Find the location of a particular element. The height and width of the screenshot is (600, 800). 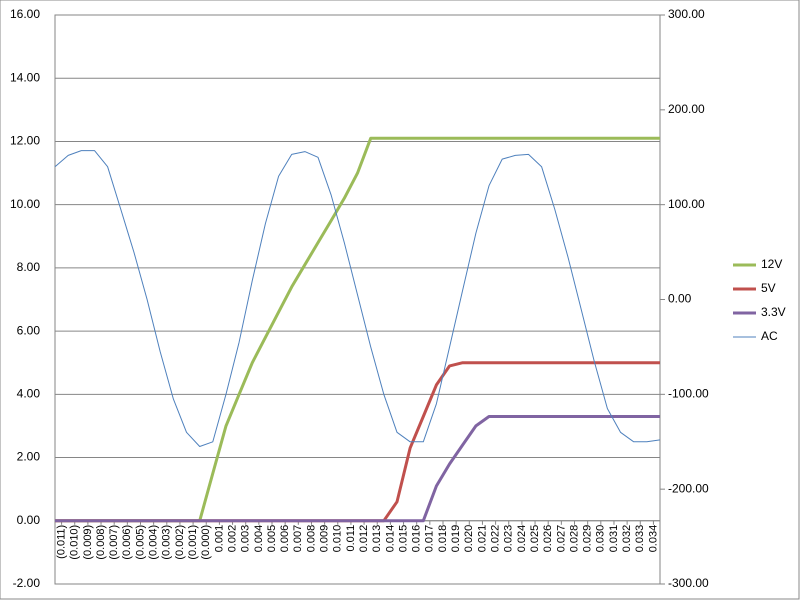

y2-tick-label: 300.00 is located at coordinates (686, 14).